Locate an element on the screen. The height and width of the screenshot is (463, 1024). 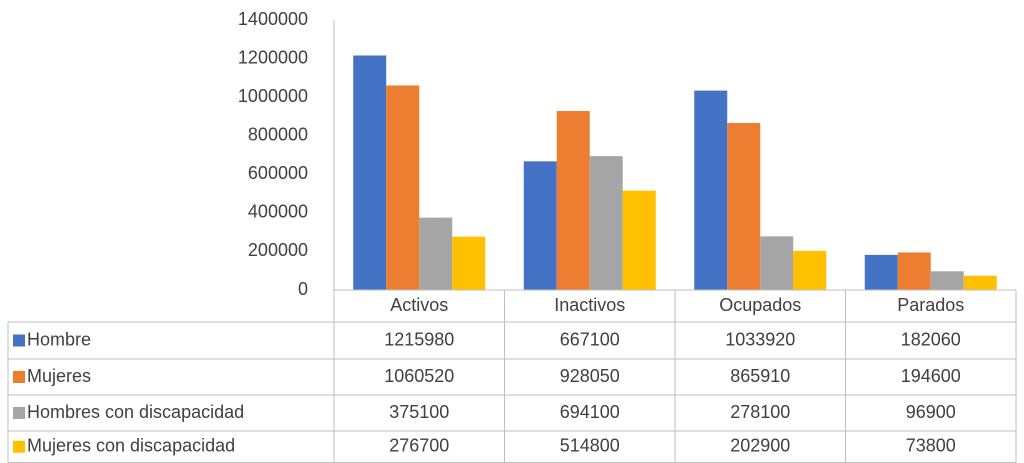
x-tick-label: Parados is located at coordinates (930, 305).